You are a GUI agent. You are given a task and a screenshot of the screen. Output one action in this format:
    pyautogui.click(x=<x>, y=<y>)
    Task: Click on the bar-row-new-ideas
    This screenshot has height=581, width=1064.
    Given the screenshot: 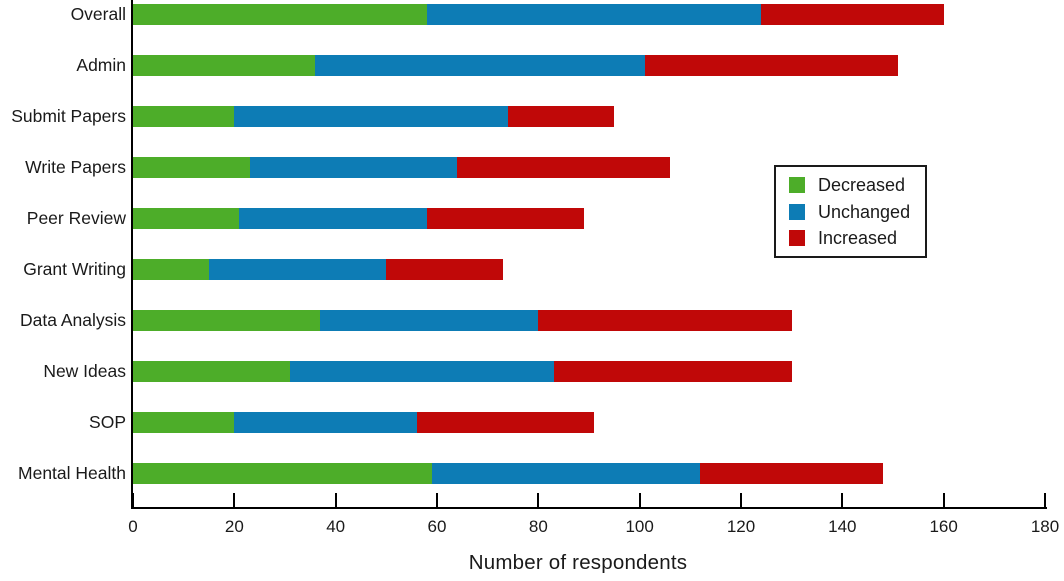 What is the action you would take?
    pyautogui.click(x=589, y=371)
    